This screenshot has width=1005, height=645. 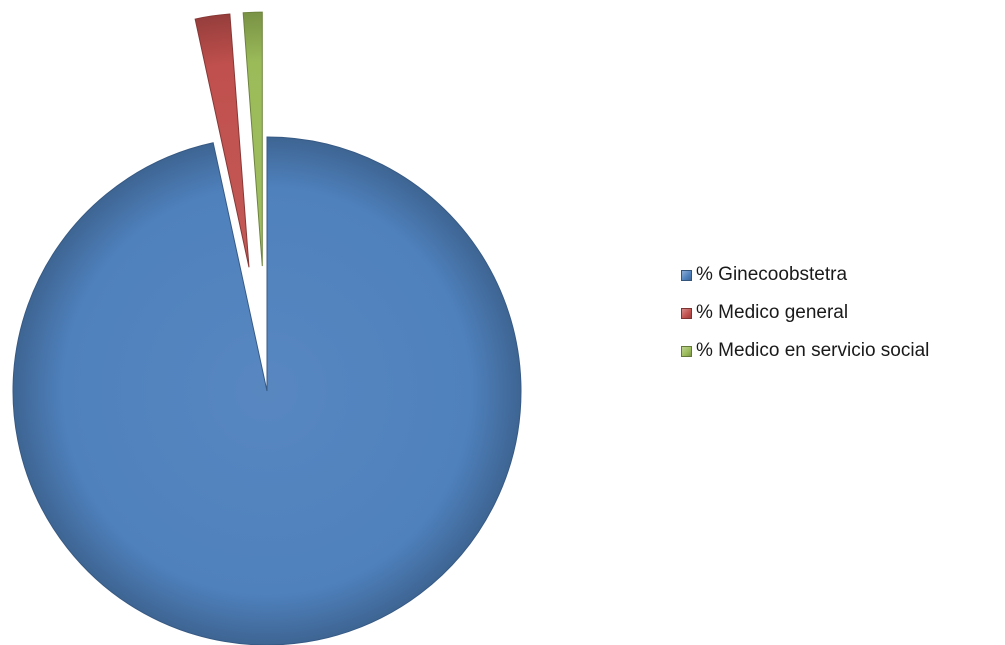 What do you see at coordinates (813, 350) in the screenshot?
I see `legend-label: % Medico en servicio social` at bounding box center [813, 350].